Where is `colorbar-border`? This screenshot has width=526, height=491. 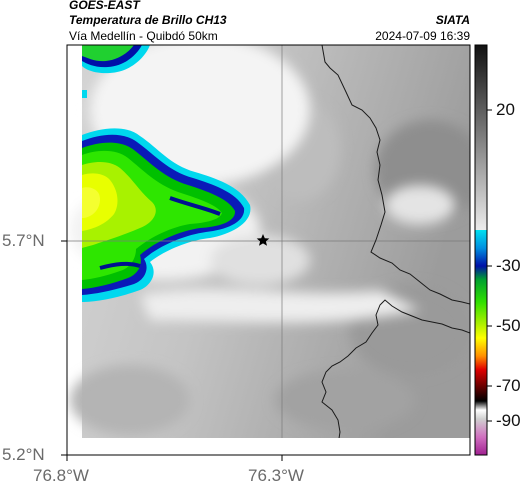
colorbar-border is located at coordinates (481, 250).